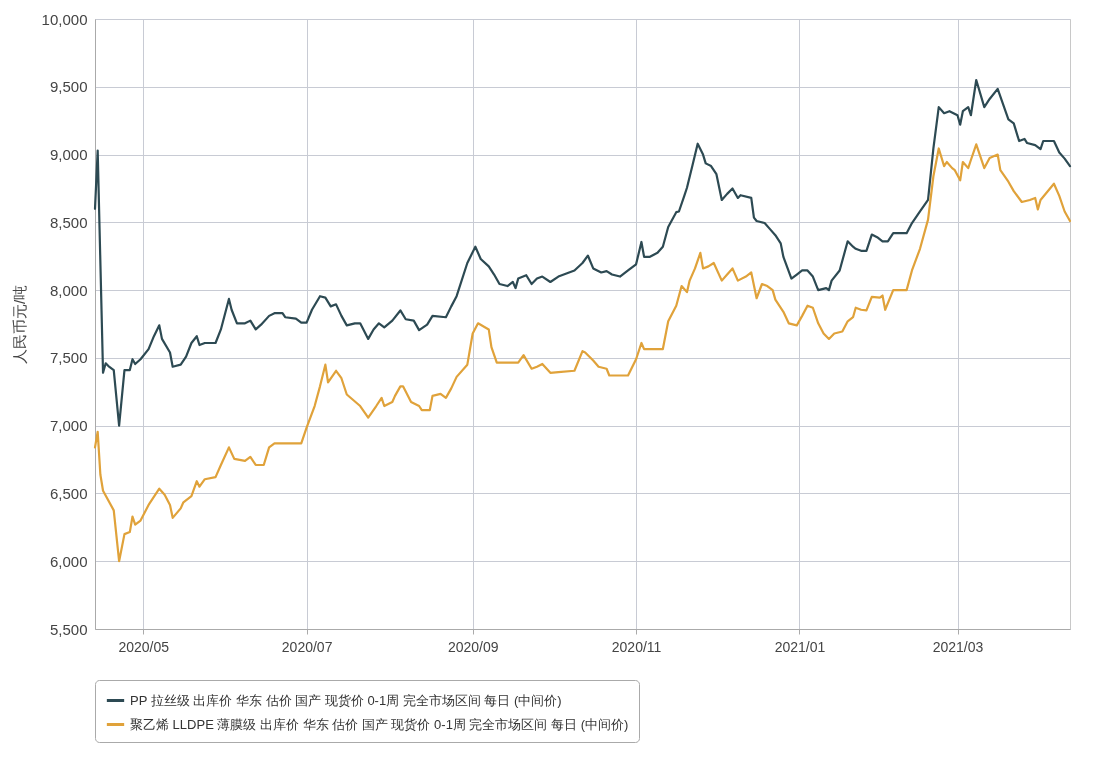 This screenshot has height=768, width=1117. Describe the element at coordinates (68, 87) in the screenshot. I see `y-tick-label: 9,500` at that location.